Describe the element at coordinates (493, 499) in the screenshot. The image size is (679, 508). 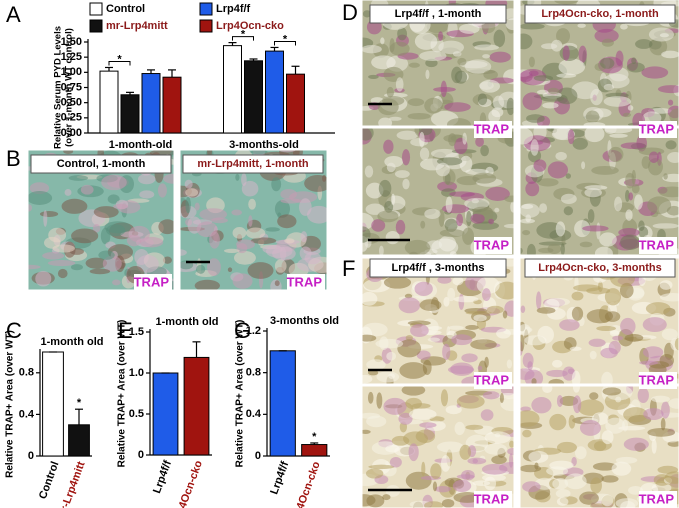
I see `stain-bg` at that location.